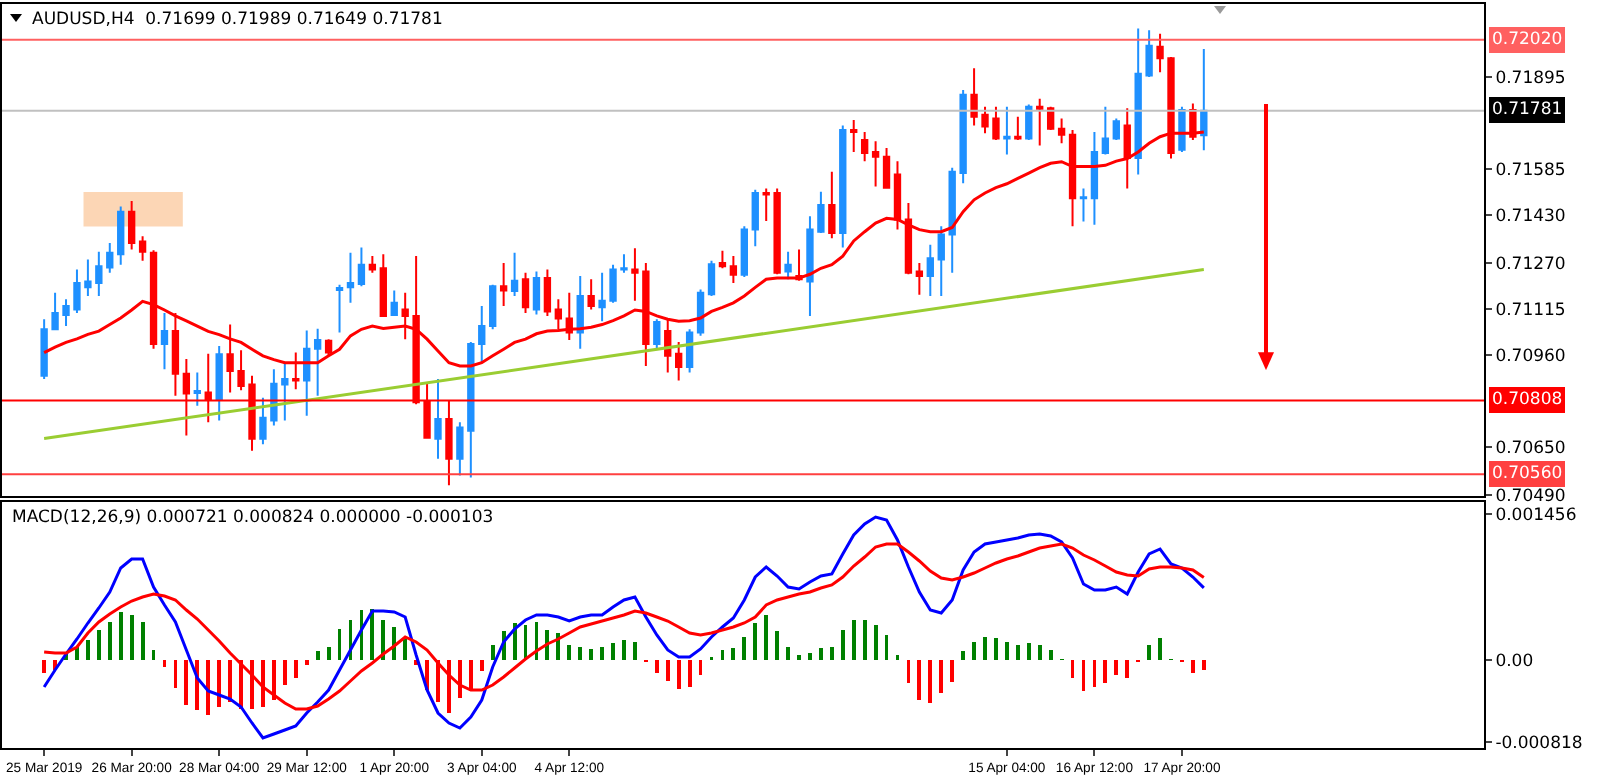 Image resolution: width=1600 pixels, height=782 pixels. I want to click on y-tick-label: 0.001456, so click(1536, 516).